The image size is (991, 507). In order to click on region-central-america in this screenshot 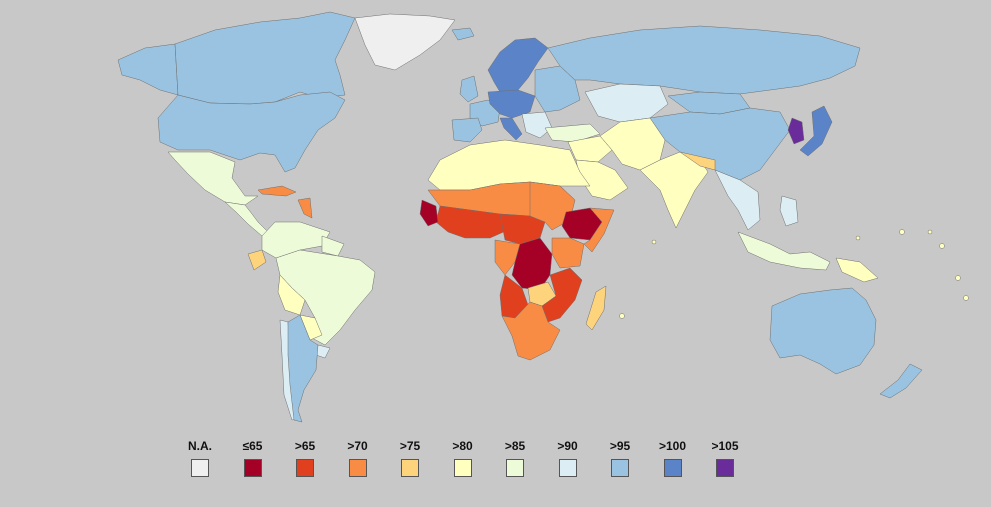, I will do `click(246, 219)`.